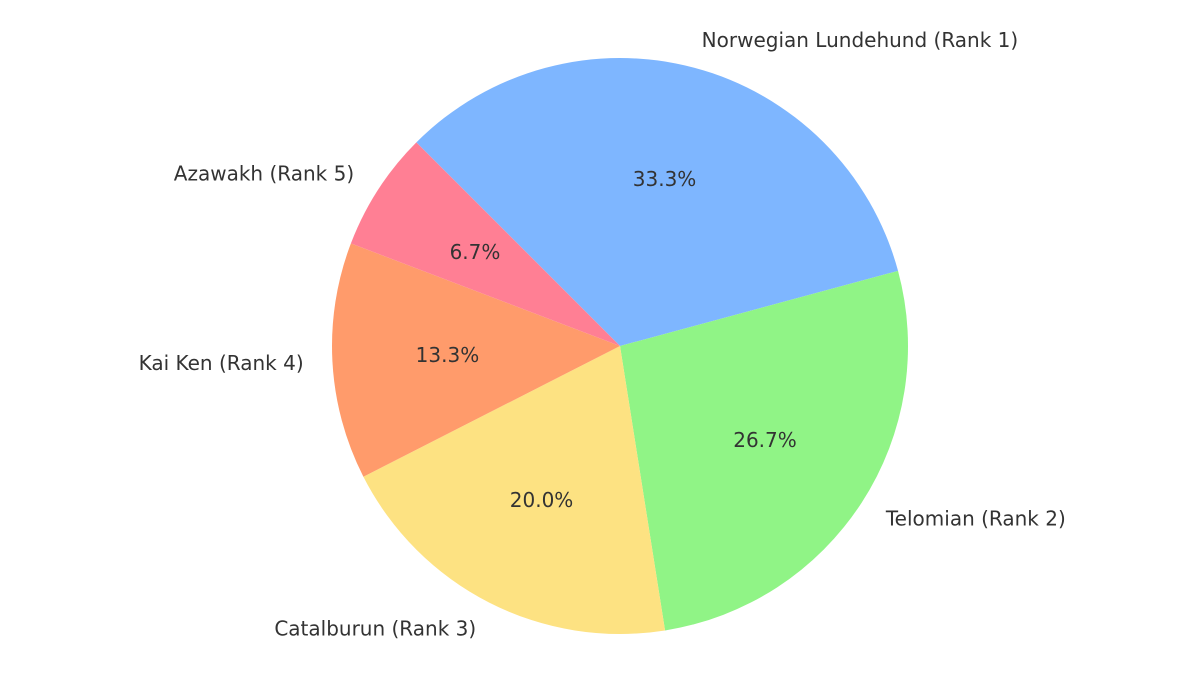  I want to click on pie-percent-label-3: 20.0%, so click(542, 500).